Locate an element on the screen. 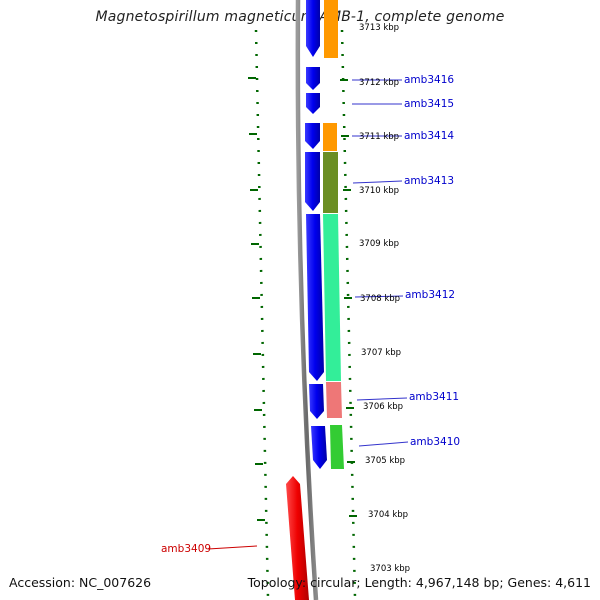 This screenshot has width=600, height=600. leader-line-amb3413 is located at coordinates (377, 182).